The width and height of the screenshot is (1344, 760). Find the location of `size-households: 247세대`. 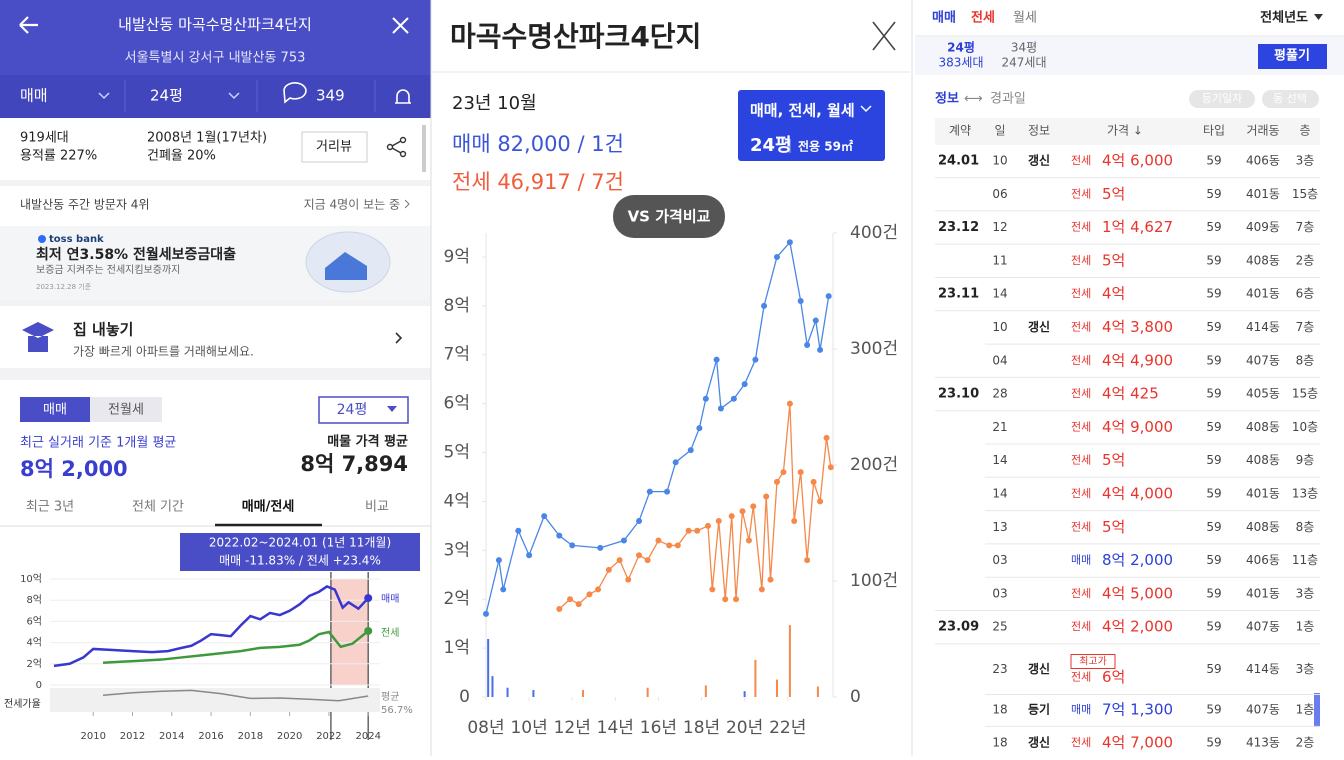

size-households: 247세대 is located at coordinates (1024, 63).